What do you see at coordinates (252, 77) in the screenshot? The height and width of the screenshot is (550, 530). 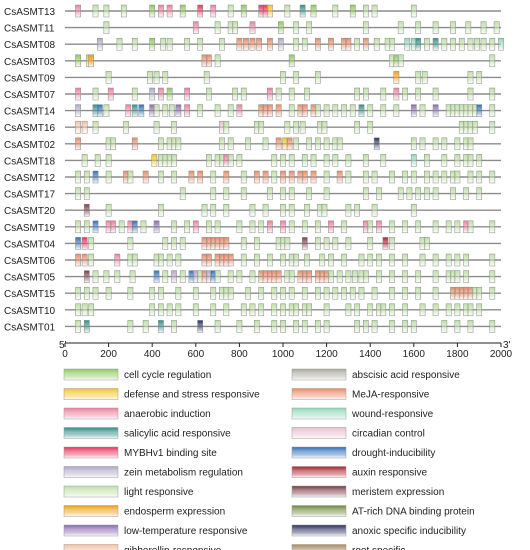 I see `gene-row: CsASMT09` at bounding box center [252, 77].